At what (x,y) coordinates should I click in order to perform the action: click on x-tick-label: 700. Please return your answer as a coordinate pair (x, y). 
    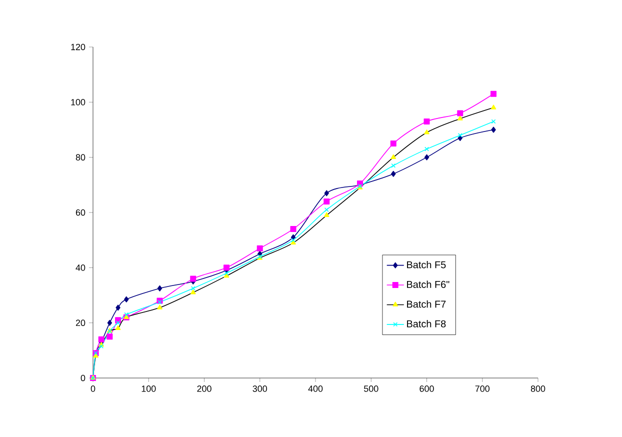
    Looking at the image, I should click on (482, 389).